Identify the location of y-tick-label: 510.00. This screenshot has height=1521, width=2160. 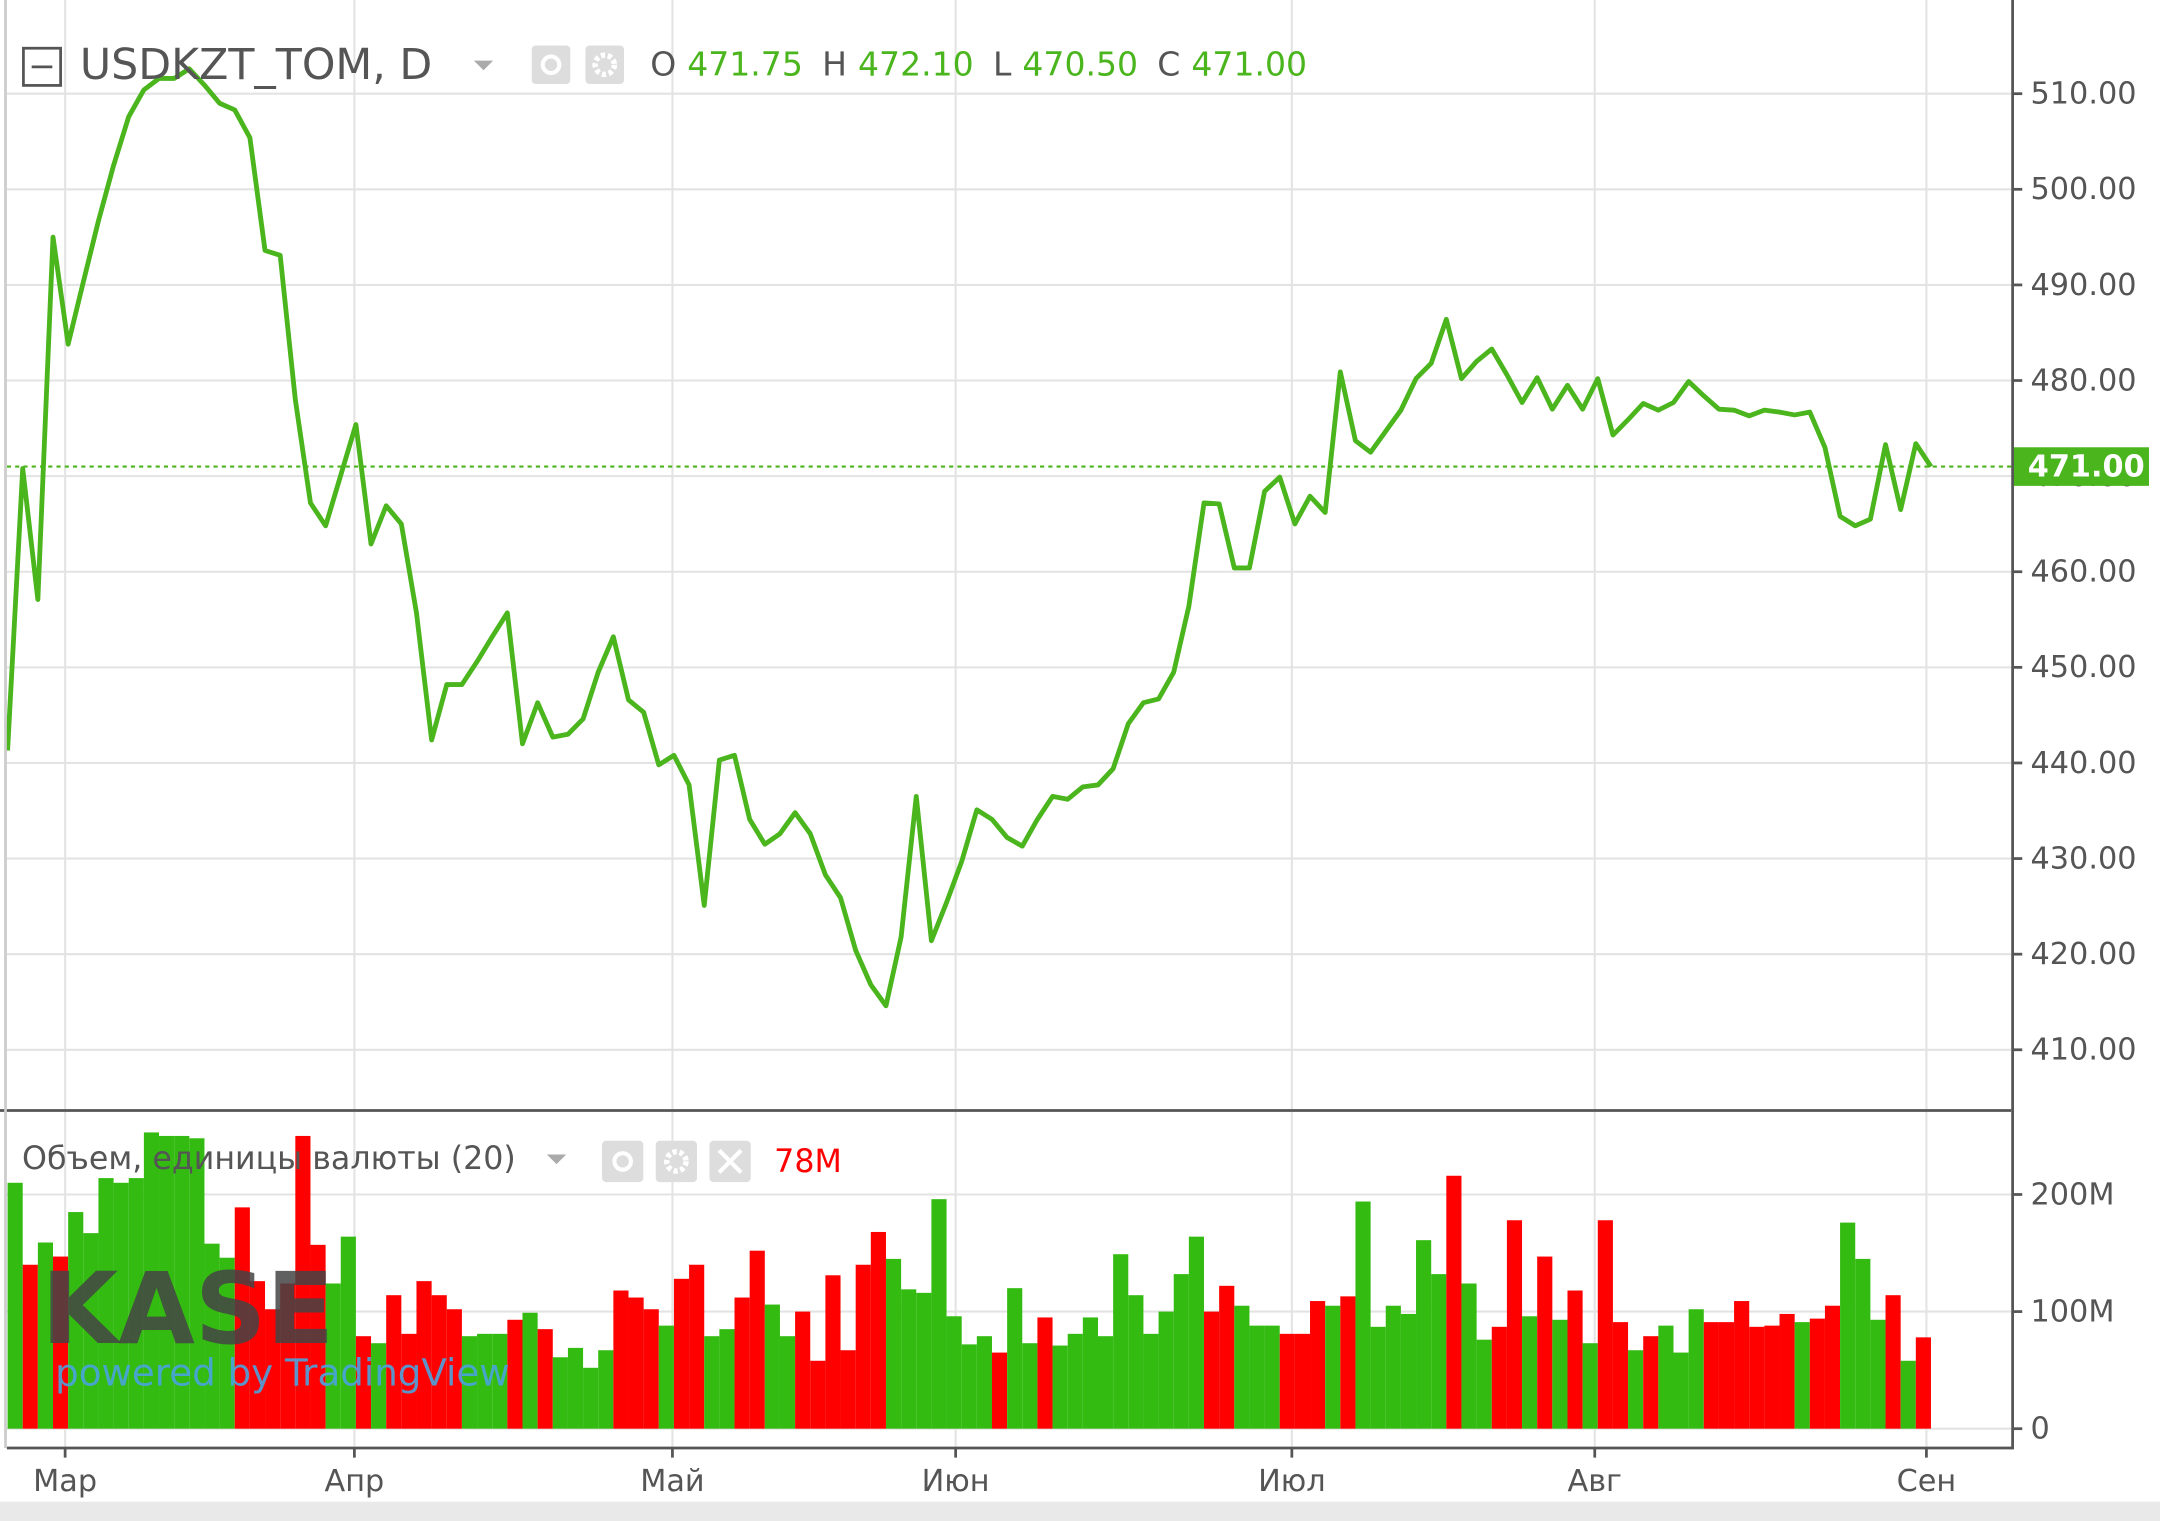
(2084, 94).